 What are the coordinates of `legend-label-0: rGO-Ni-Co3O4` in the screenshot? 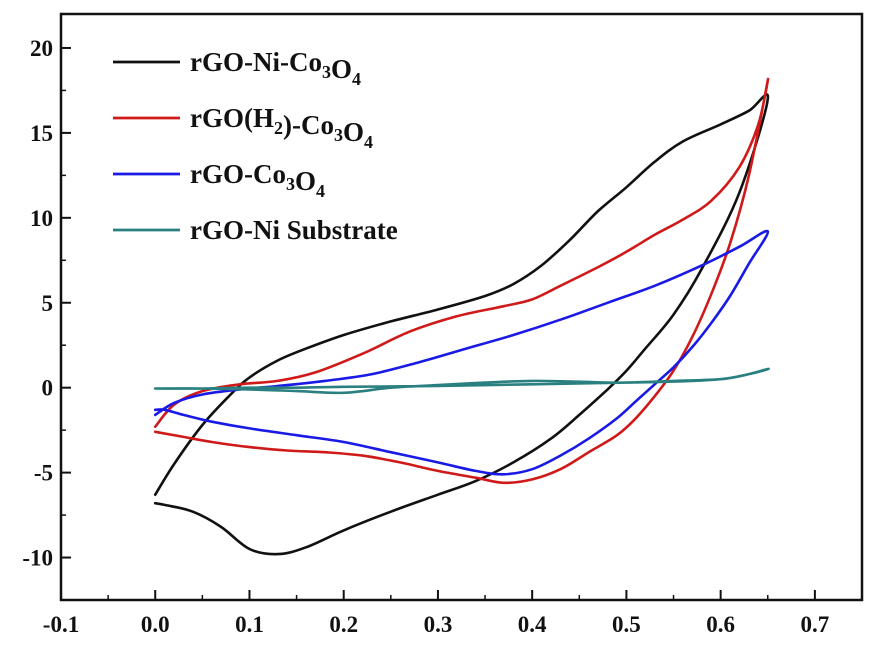 It's located at (275, 68).